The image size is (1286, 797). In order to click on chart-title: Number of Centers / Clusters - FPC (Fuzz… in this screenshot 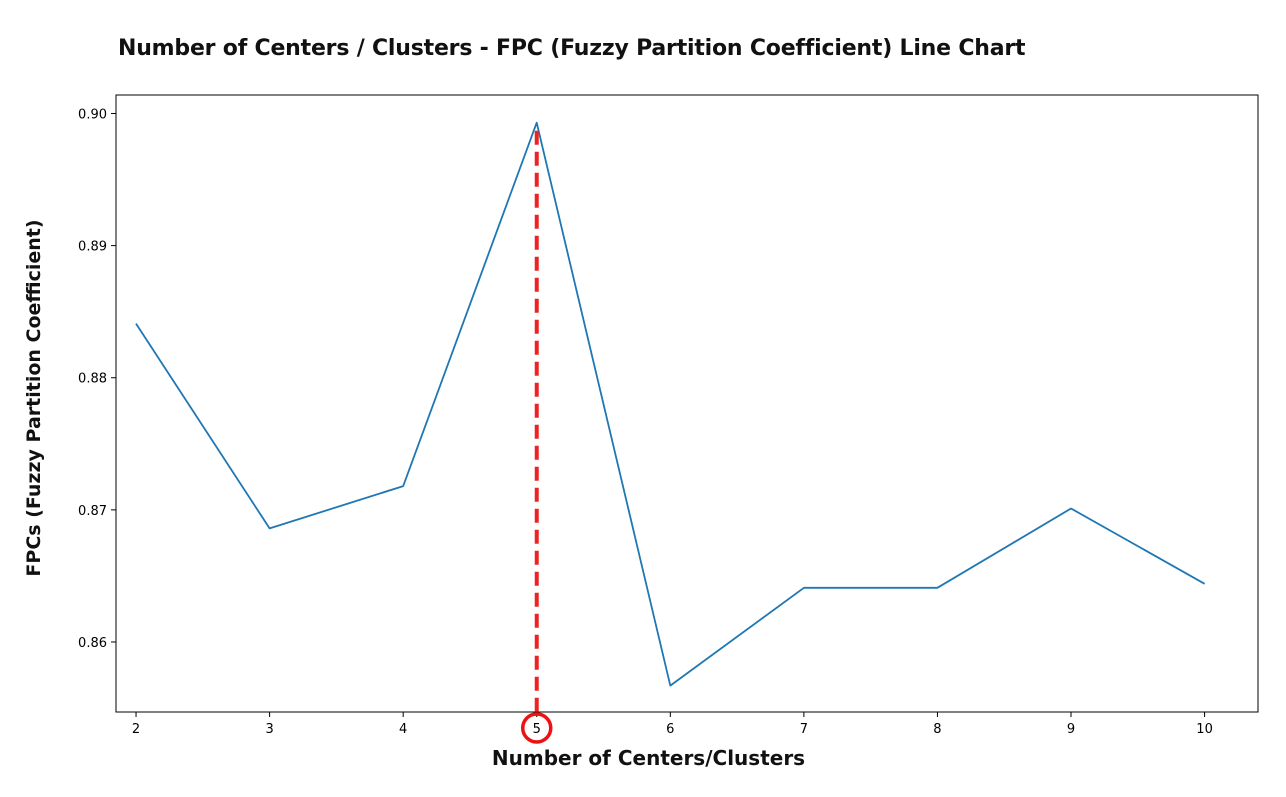, I will do `click(572, 48)`.